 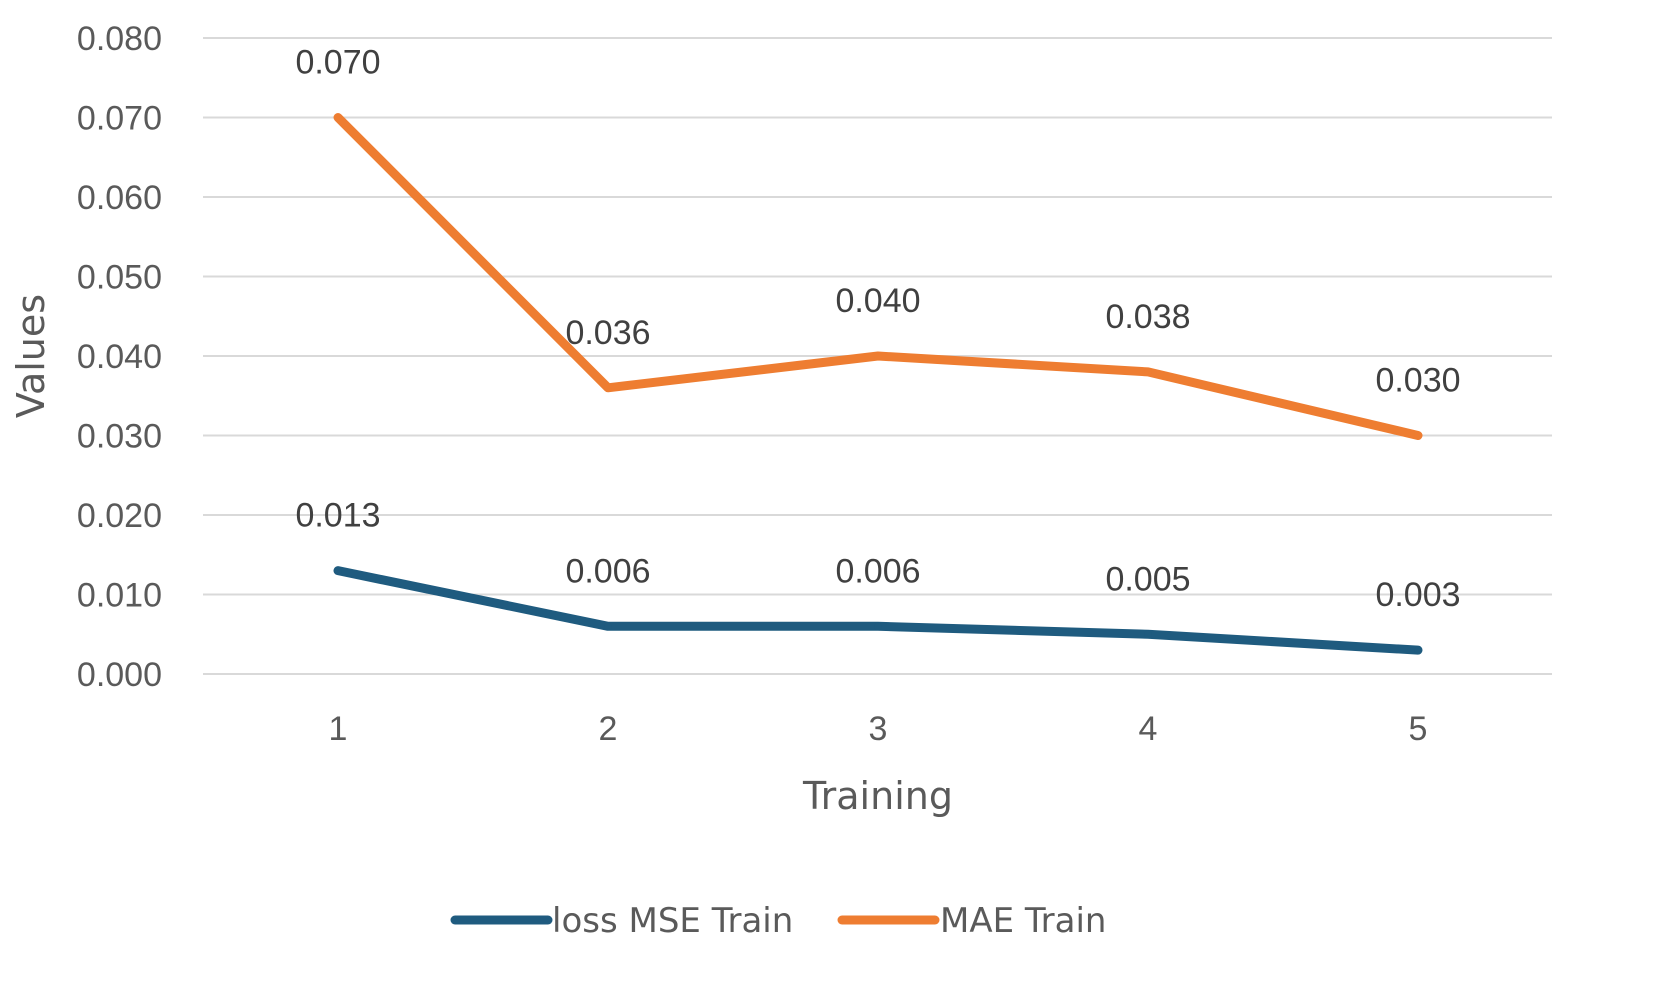 I want to click on data-label: 0.036, so click(x=607, y=333).